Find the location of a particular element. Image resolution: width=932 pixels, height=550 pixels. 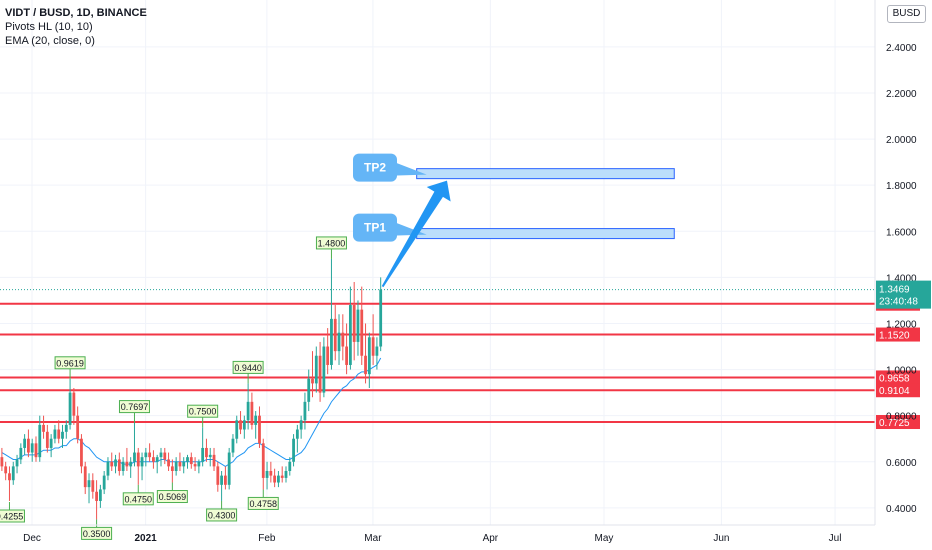

pivot-label: 0.3500 is located at coordinates (97, 534).